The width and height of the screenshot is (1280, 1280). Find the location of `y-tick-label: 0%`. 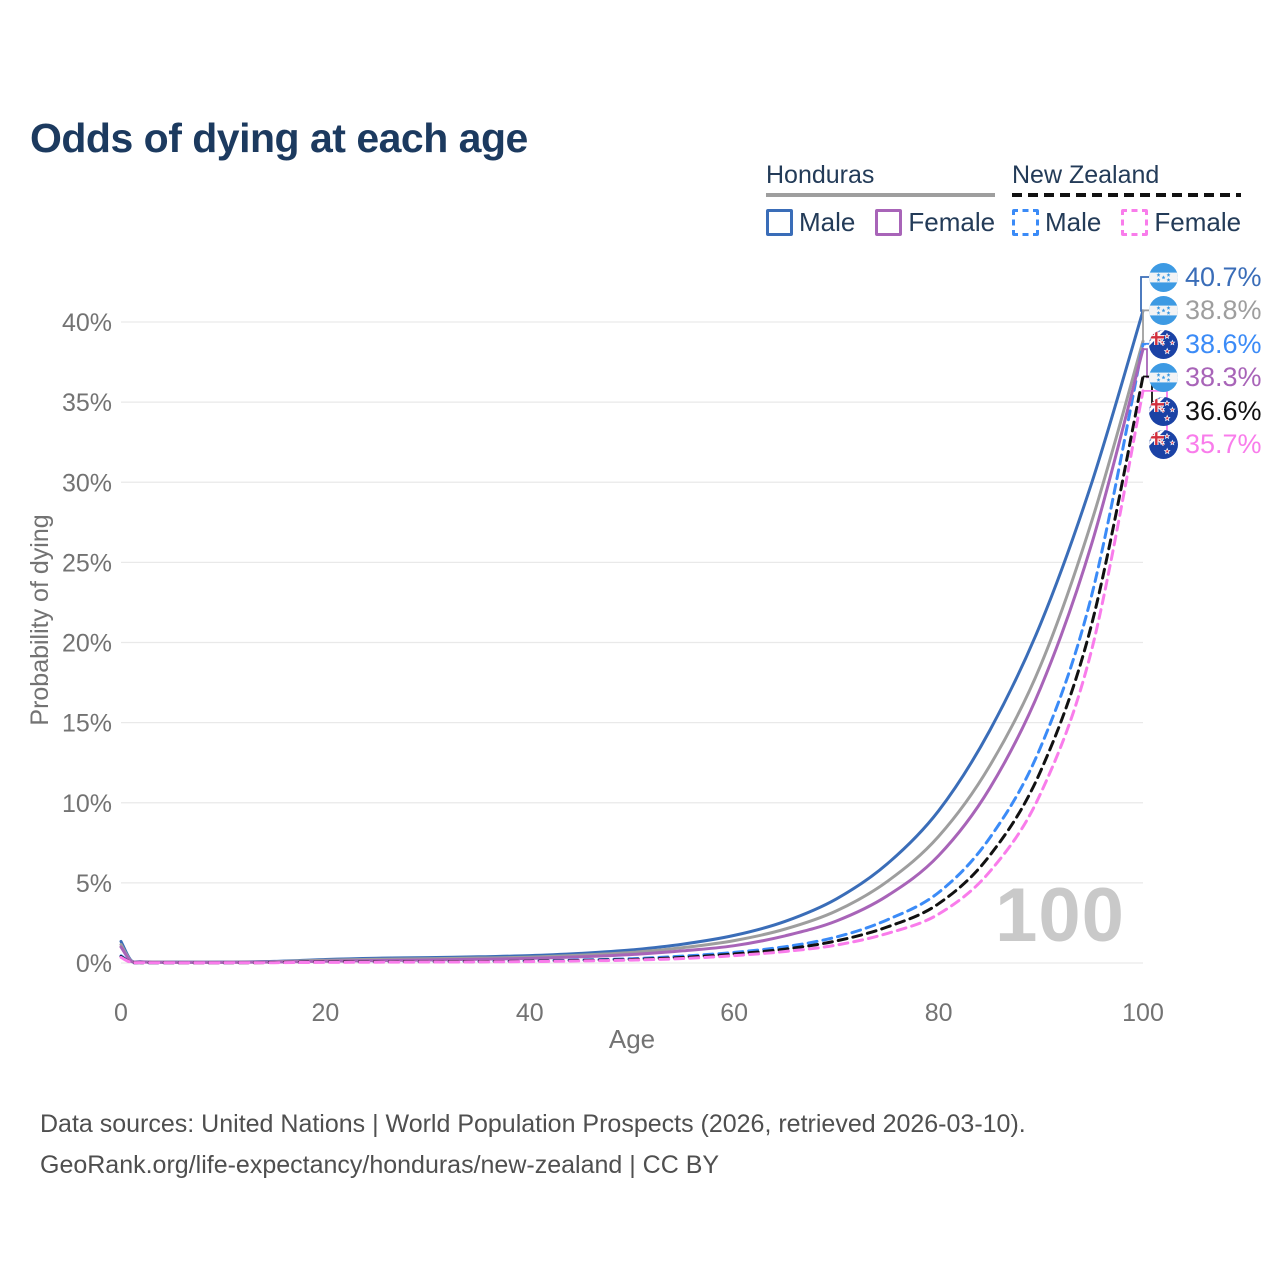

y-tick-label: 0% is located at coordinates (94, 964).